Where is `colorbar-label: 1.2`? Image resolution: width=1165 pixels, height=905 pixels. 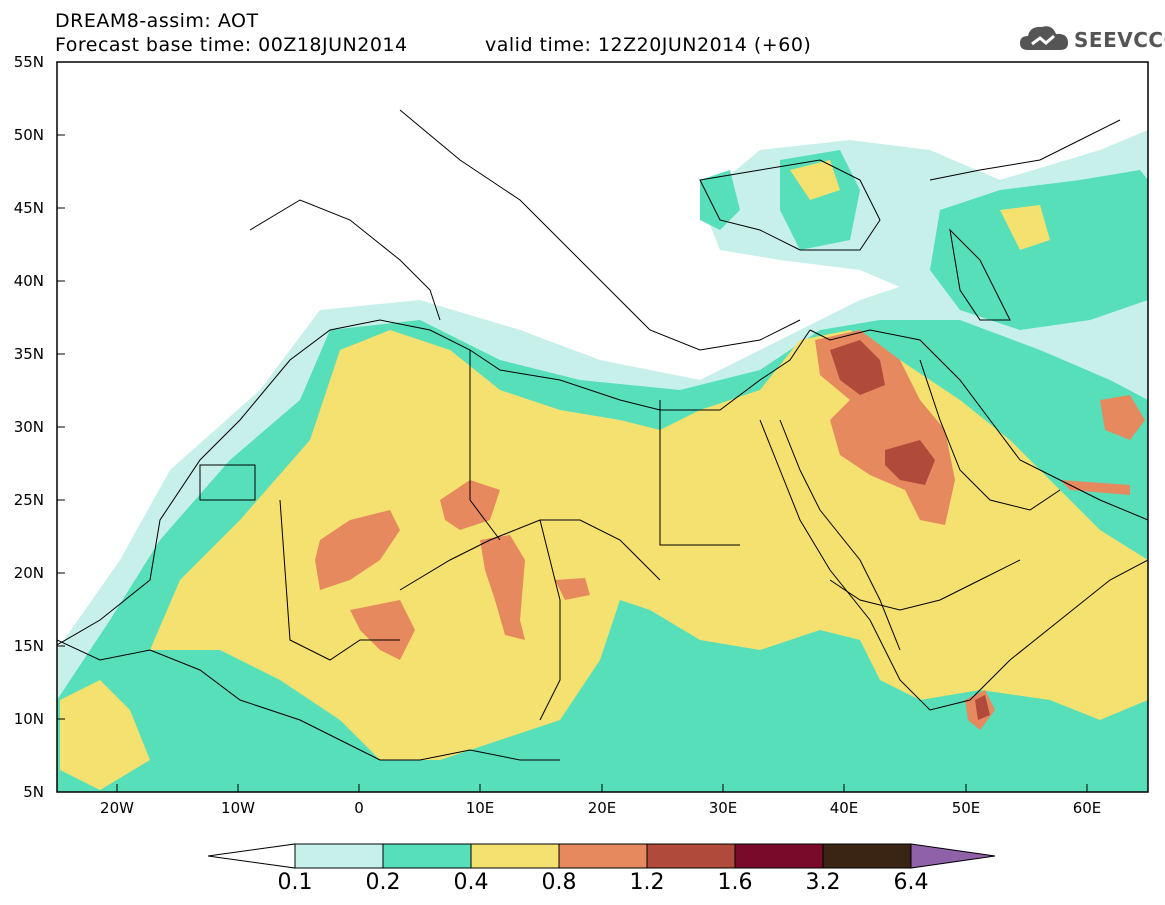 colorbar-label: 1.2 is located at coordinates (647, 882).